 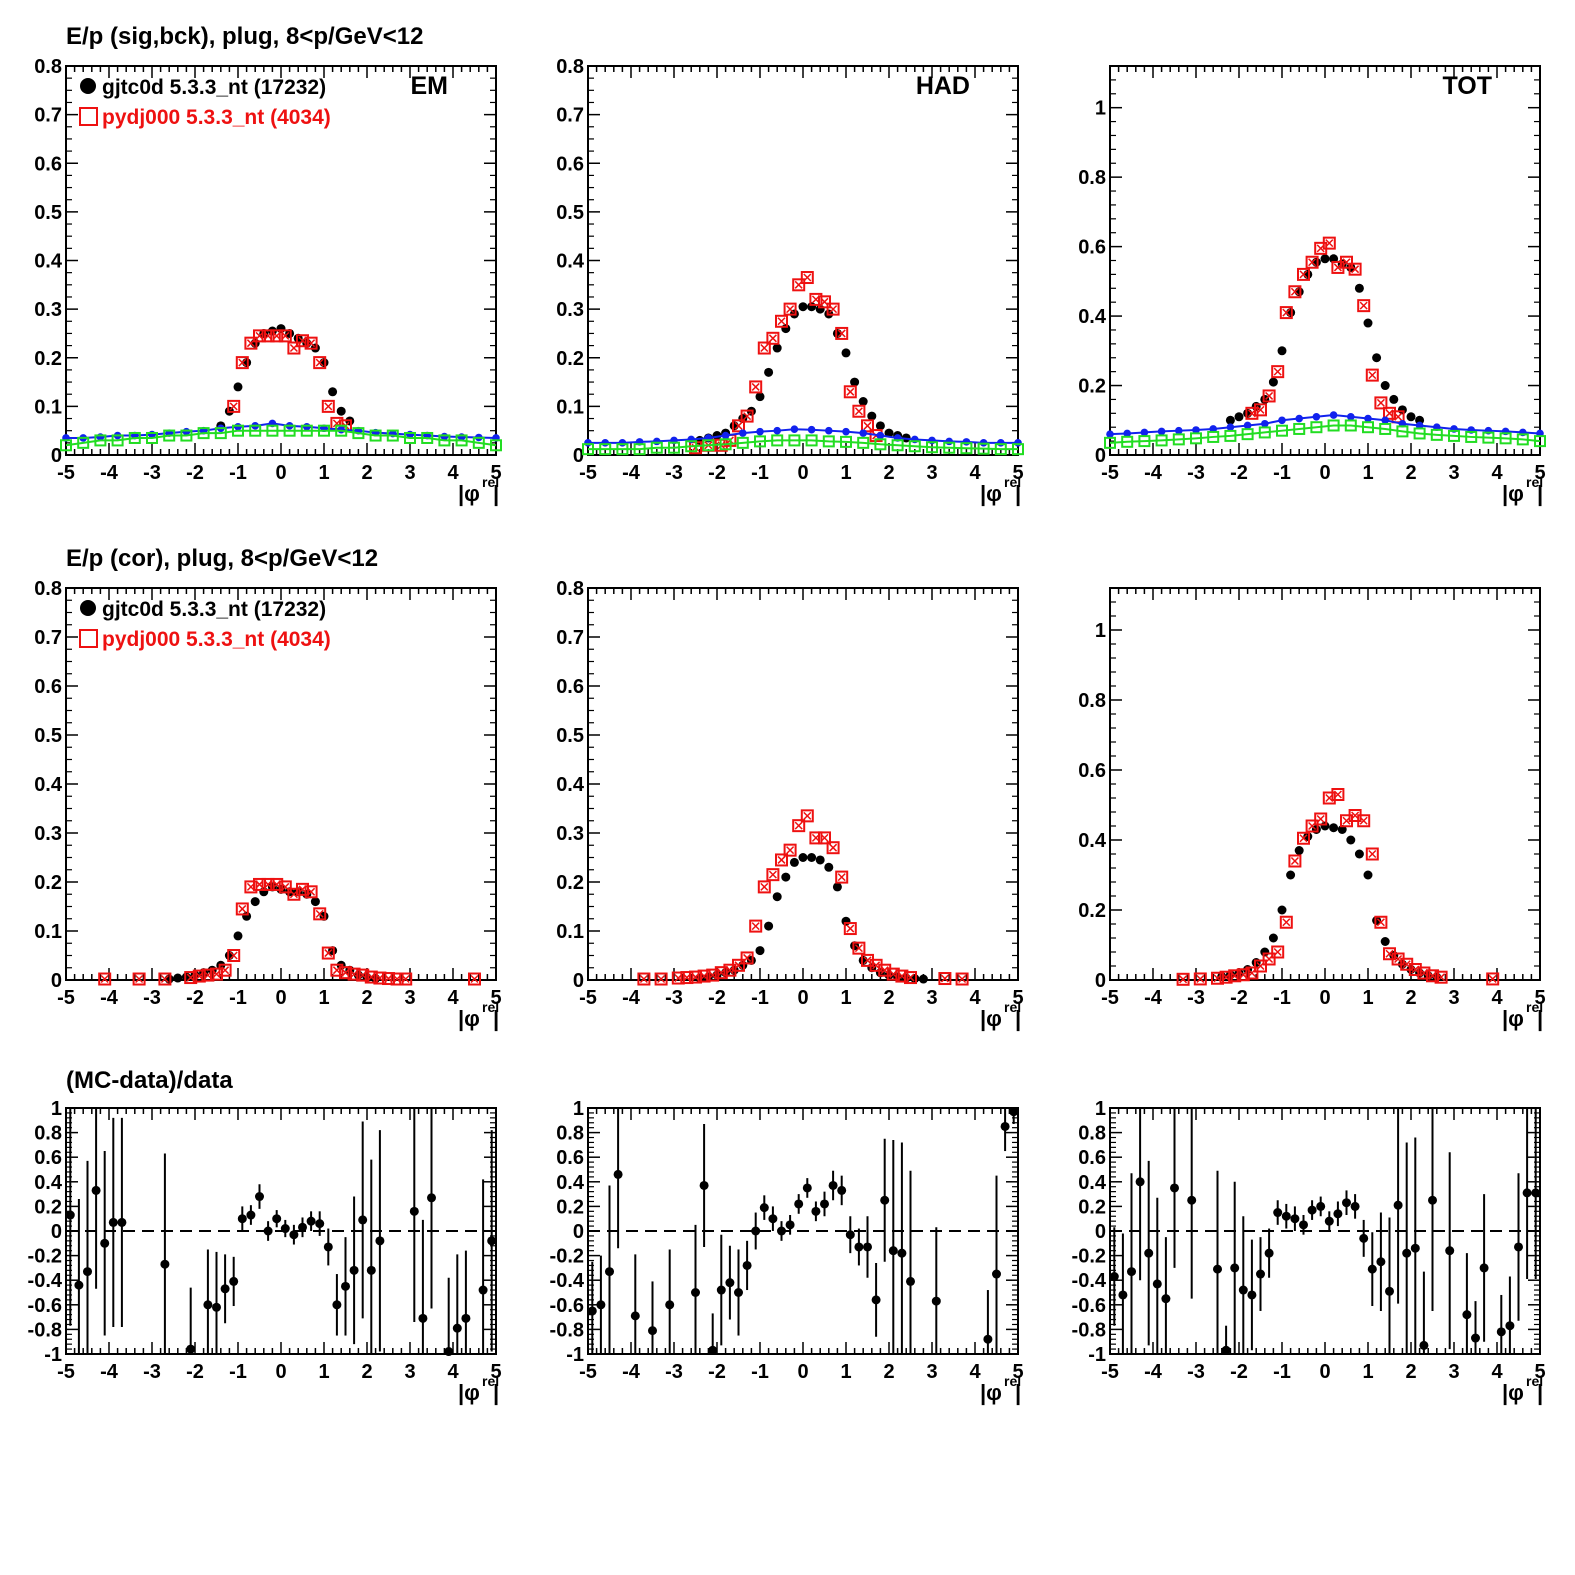 I want to click on x-tick-label: 1, so click(x=845, y=998).